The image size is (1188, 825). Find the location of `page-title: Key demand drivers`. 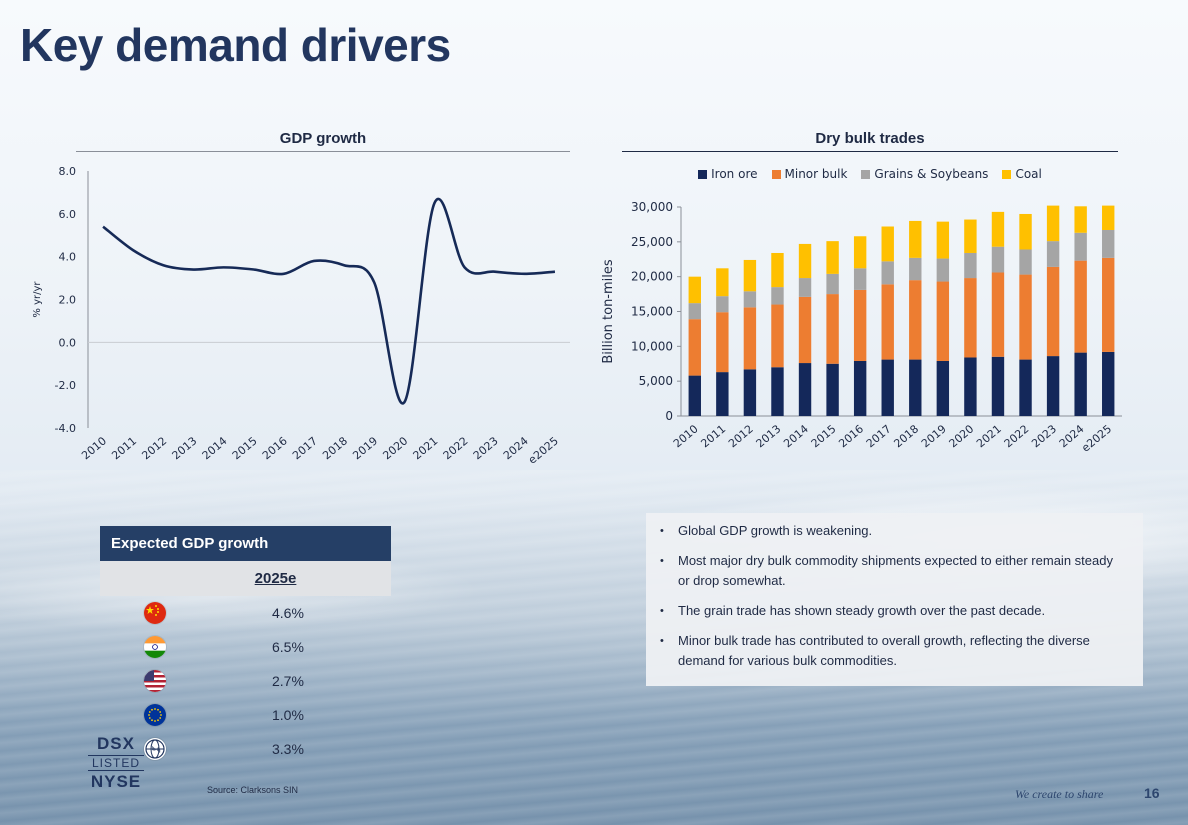

page-title: Key demand drivers is located at coordinates (235, 45).